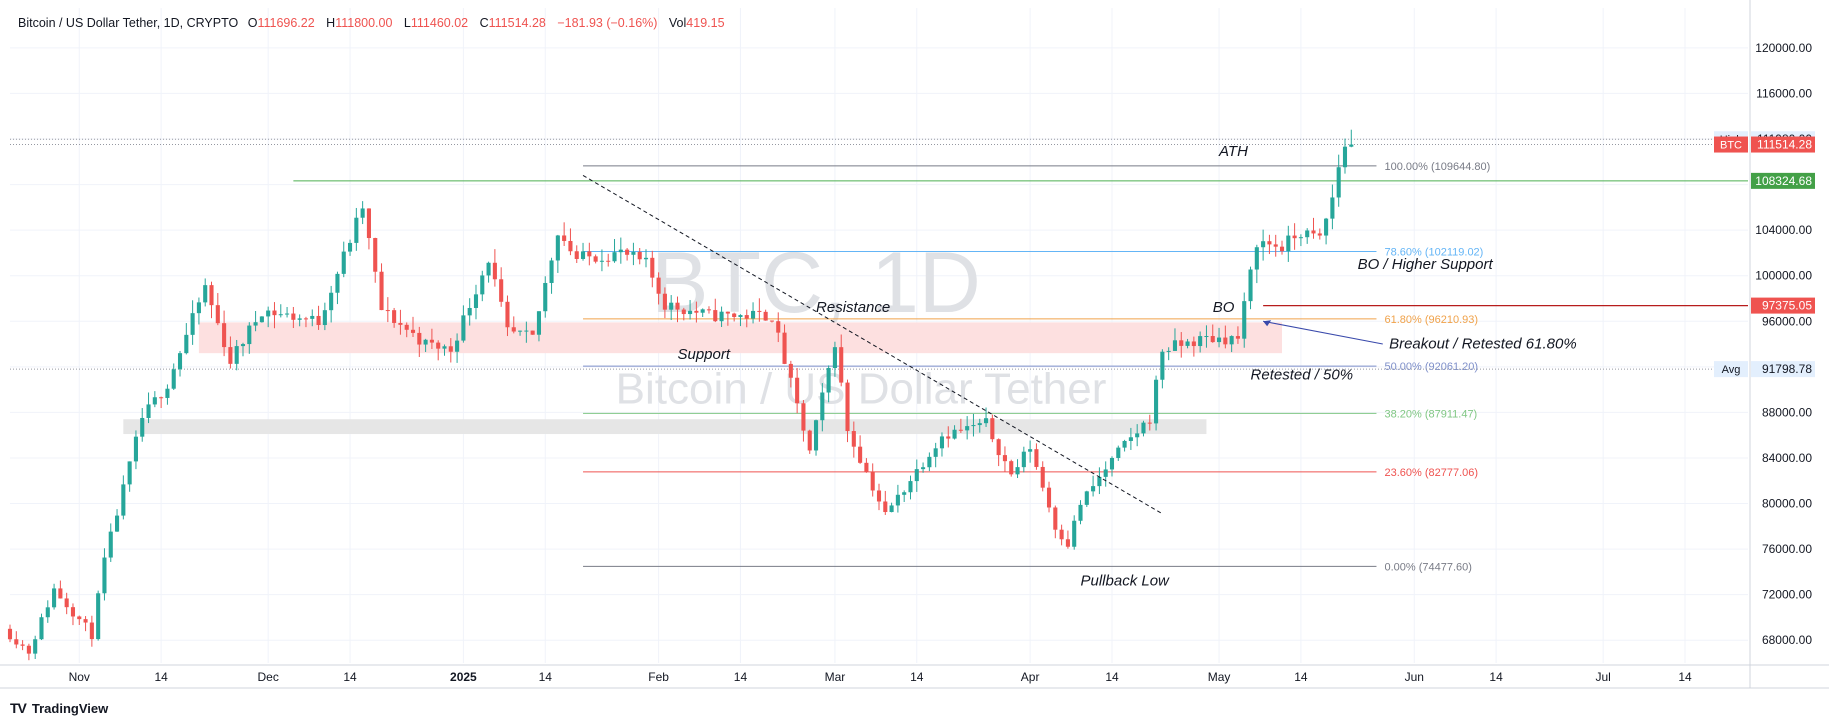  I want to click on x-tick-label: Dec, so click(268, 677).